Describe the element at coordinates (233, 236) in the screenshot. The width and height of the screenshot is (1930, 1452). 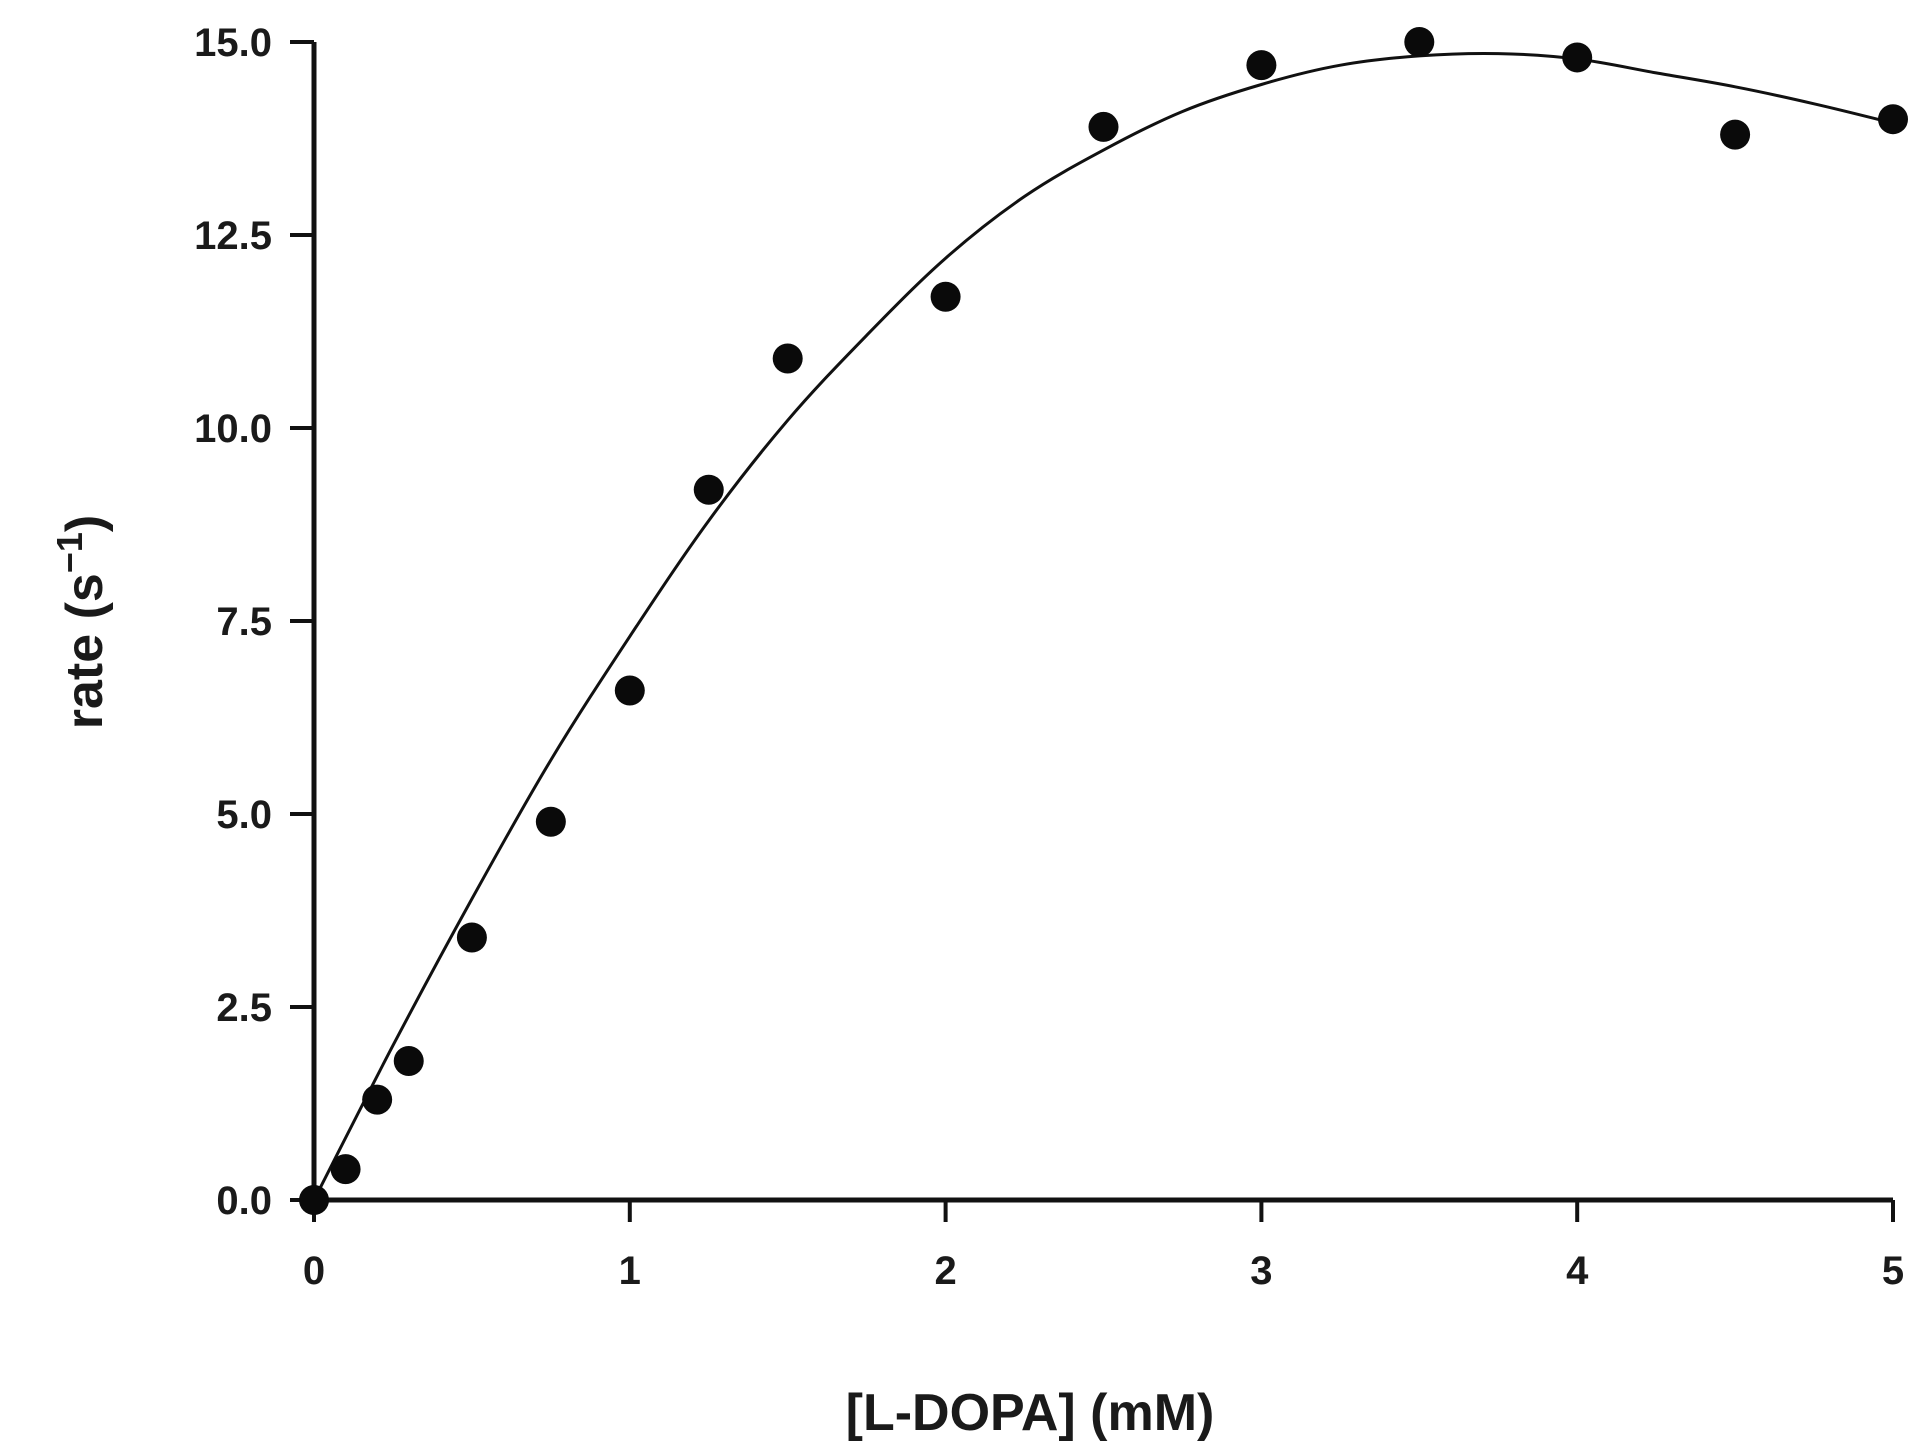
I see `y-tick-label: 12.5` at that location.